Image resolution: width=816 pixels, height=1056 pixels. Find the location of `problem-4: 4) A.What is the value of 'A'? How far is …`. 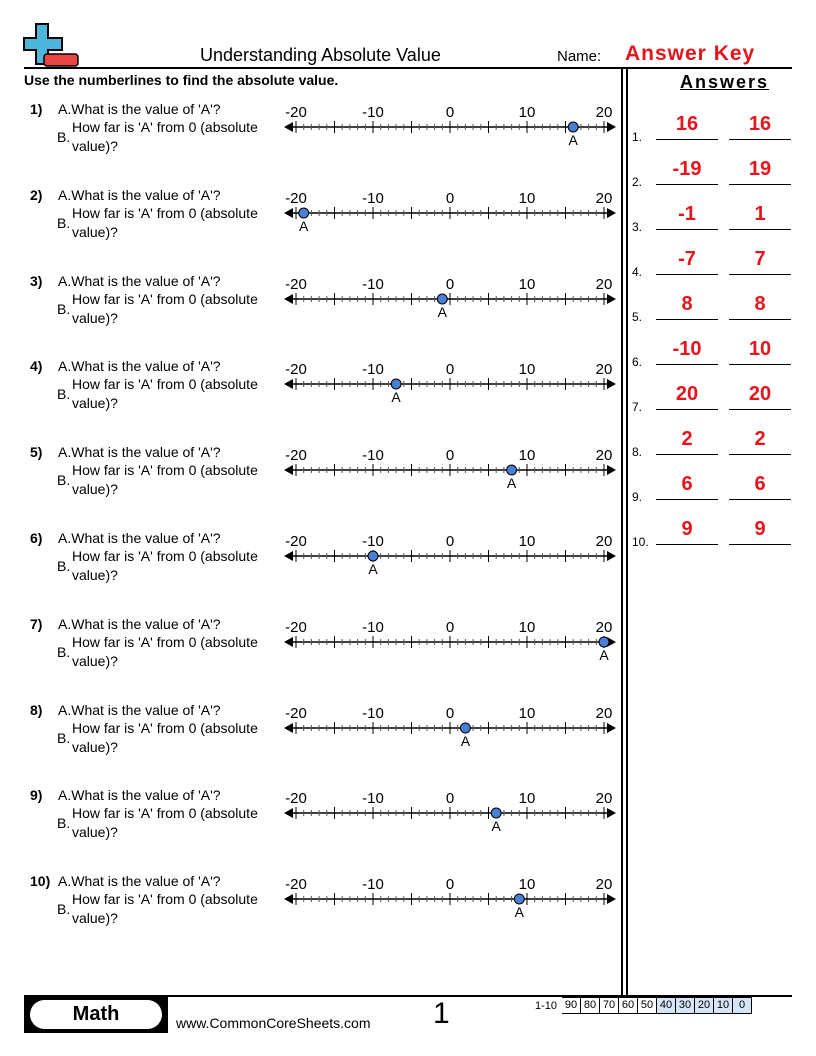

problem-4: 4) A.What is the value of 'A'? How far is … is located at coordinates (310, 401).